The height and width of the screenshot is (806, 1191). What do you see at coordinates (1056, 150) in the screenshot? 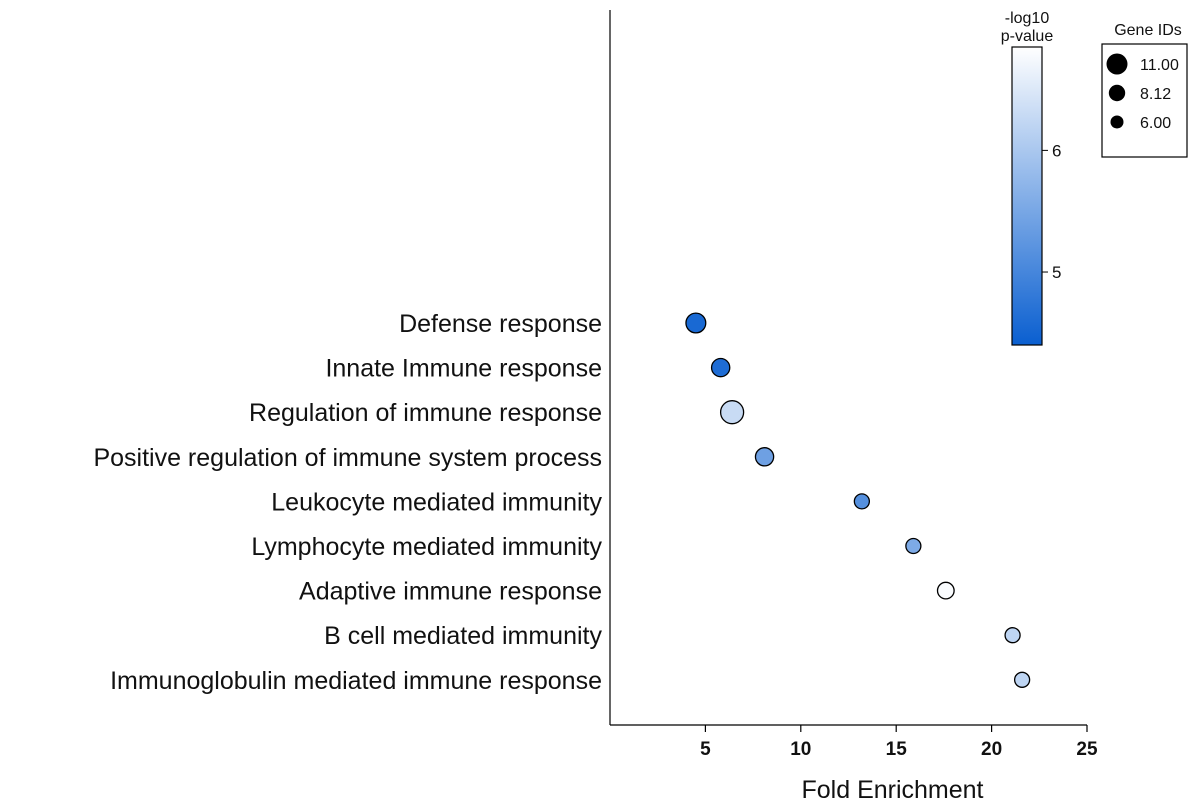
I see `colorbar-tick-label: 6` at bounding box center [1056, 150].